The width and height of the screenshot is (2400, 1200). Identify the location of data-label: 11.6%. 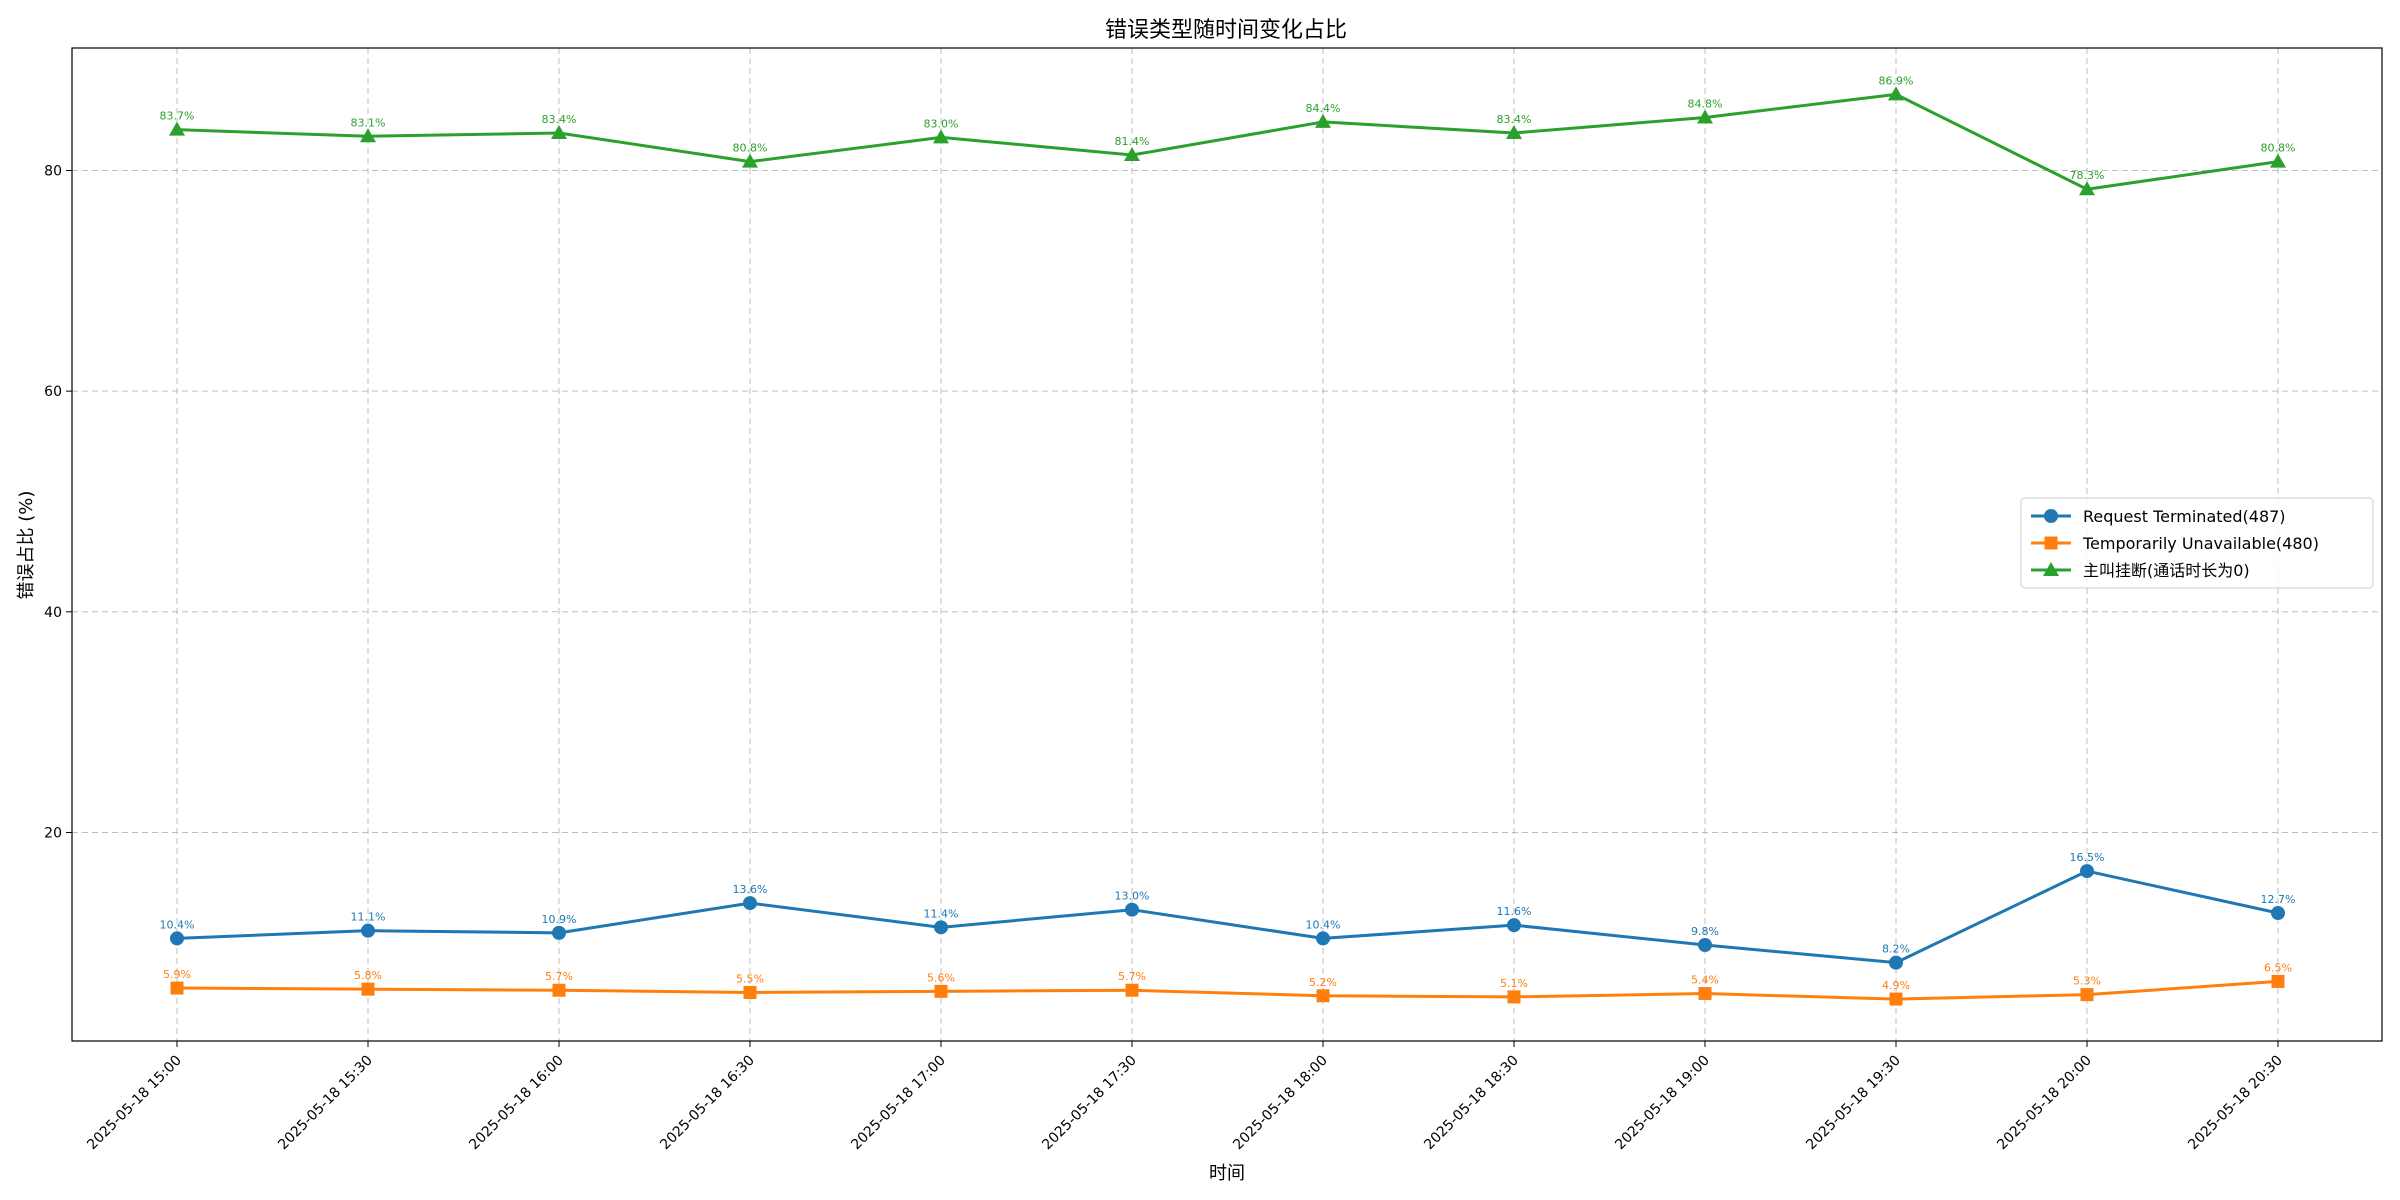
(1514, 911).